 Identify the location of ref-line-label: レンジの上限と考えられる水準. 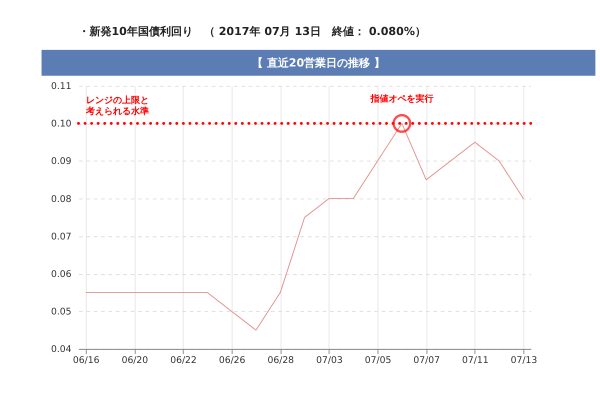
(116, 106).